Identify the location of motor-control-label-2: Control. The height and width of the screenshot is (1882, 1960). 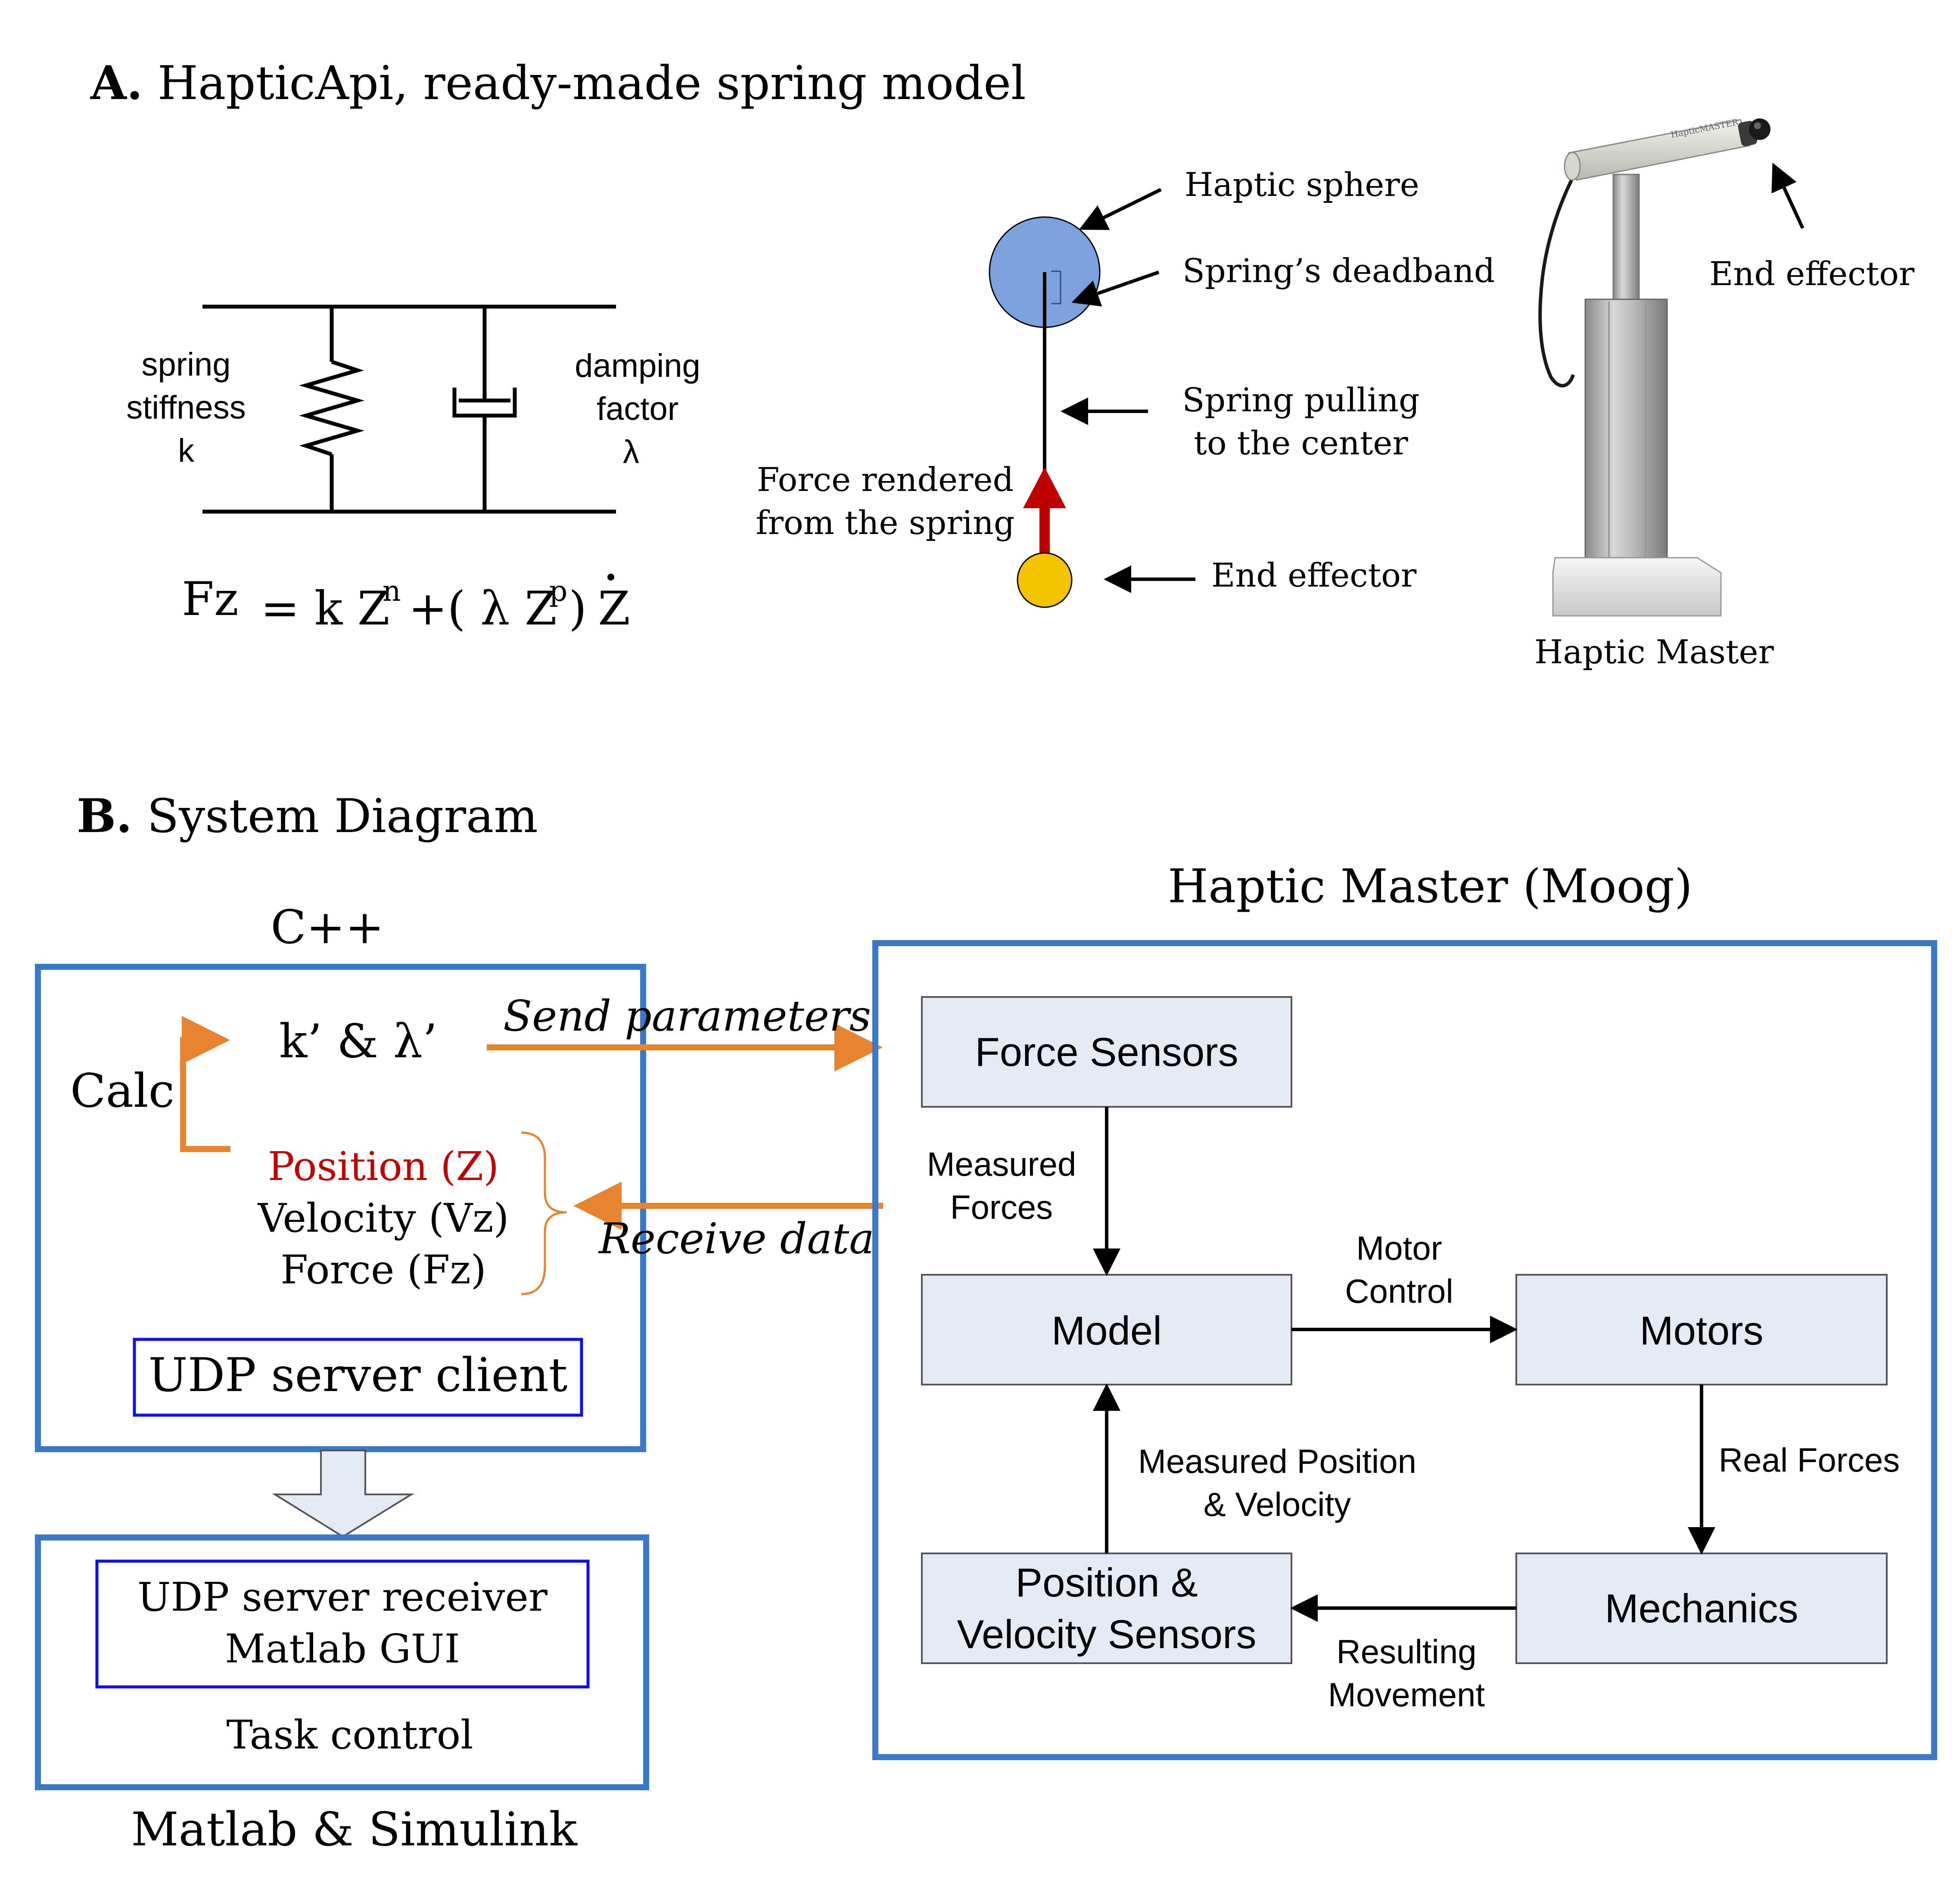
(1399, 1291).